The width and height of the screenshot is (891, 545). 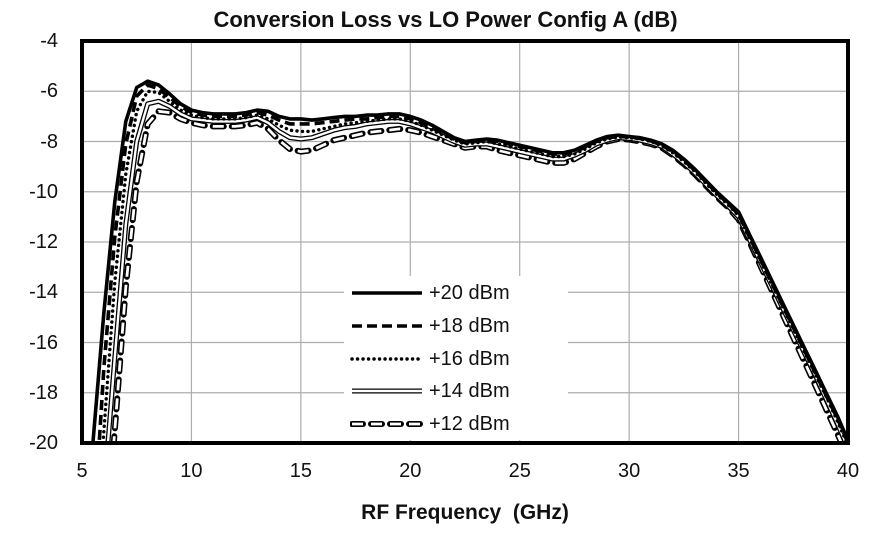 What do you see at coordinates (469, 293) in the screenshot?
I see `legend-label: +20 dBm` at bounding box center [469, 293].